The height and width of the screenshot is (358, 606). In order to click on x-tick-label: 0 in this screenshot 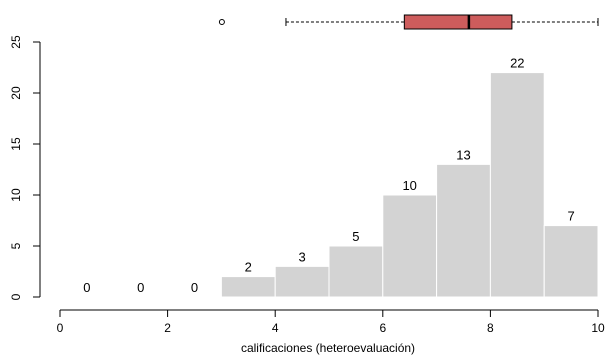, I will do `click(60, 328)`.